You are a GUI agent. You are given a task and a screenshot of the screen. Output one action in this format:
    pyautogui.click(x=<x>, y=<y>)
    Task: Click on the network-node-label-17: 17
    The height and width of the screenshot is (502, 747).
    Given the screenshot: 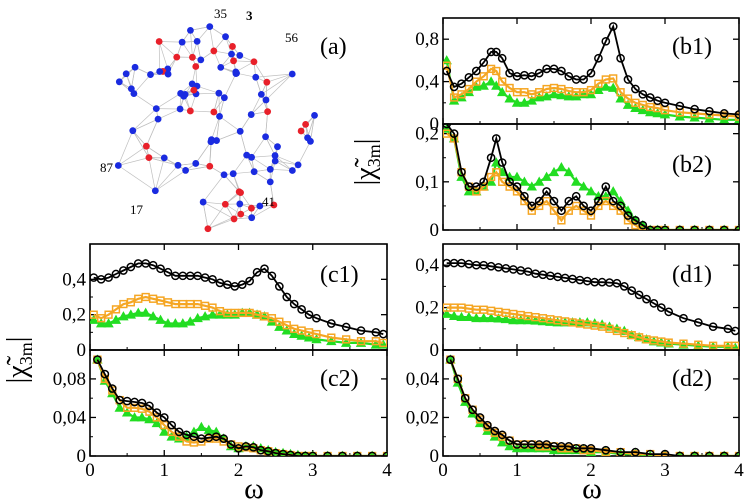 What is the action you would take?
    pyautogui.click(x=137, y=209)
    